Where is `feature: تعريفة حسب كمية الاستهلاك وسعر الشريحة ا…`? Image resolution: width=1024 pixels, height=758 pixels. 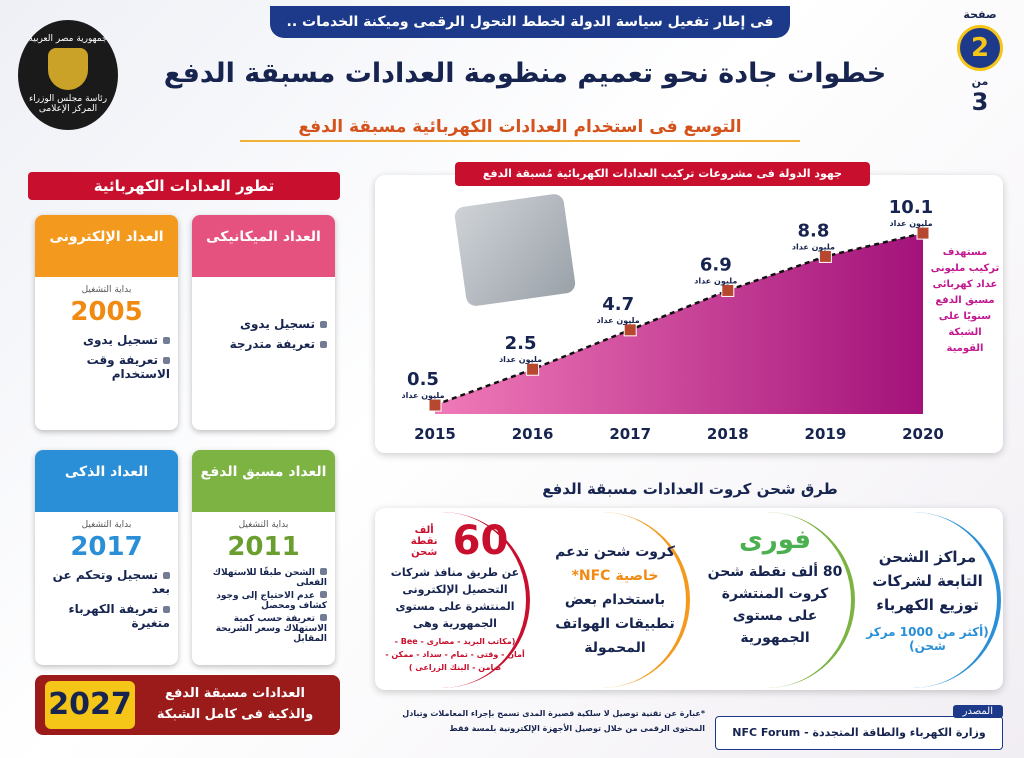
feature: تعريفة حسب كمية الاستهلاك وسعر الشريحة ا… is located at coordinates (263, 629).